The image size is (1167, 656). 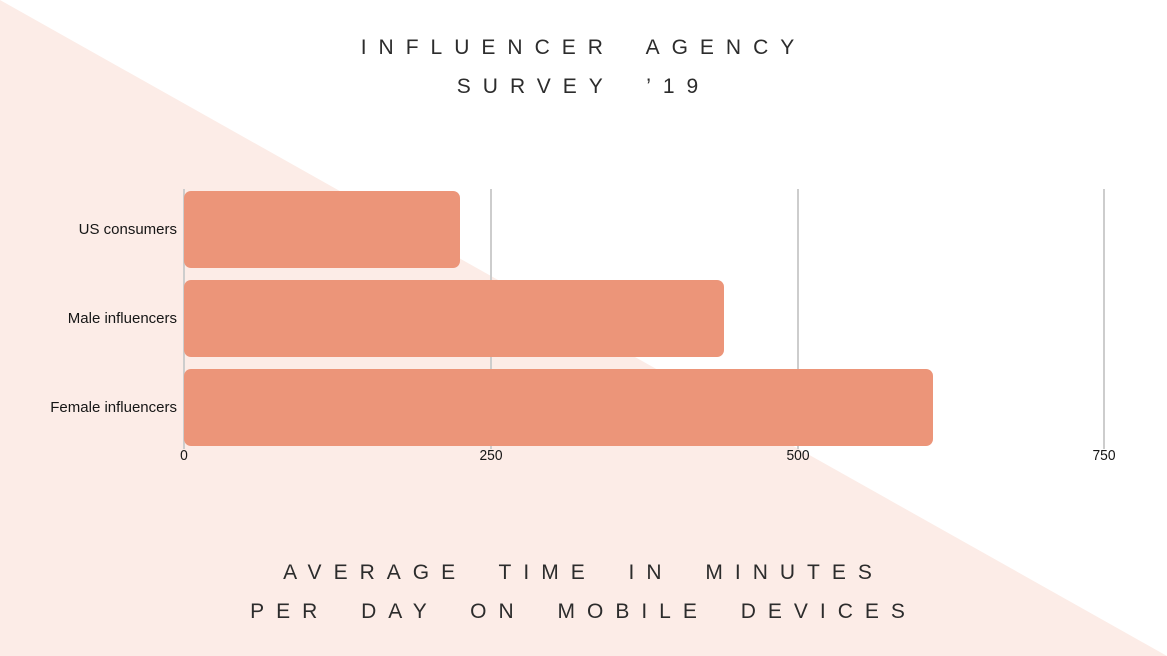 What do you see at coordinates (583, 611) in the screenshot?
I see `chart-caption-line-2: PER DAY ON MOBILE DEVICES` at bounding box center [583, 611].